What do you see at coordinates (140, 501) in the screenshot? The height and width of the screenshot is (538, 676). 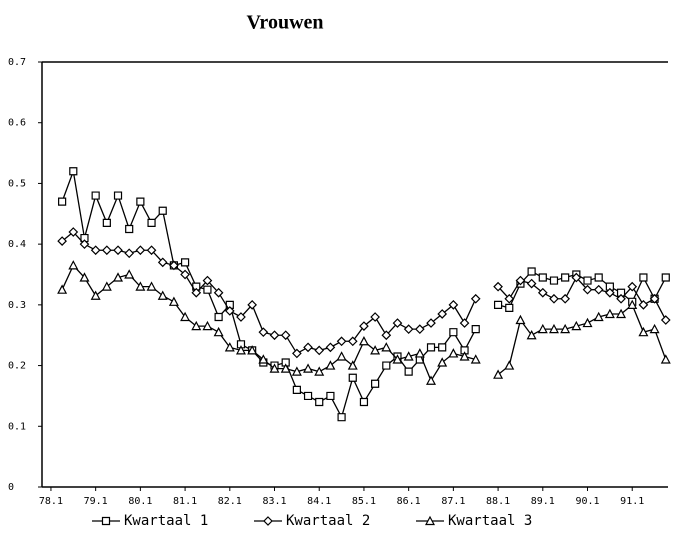 I see `x-tick-label: 80.1` at bounding box center [140, 501].